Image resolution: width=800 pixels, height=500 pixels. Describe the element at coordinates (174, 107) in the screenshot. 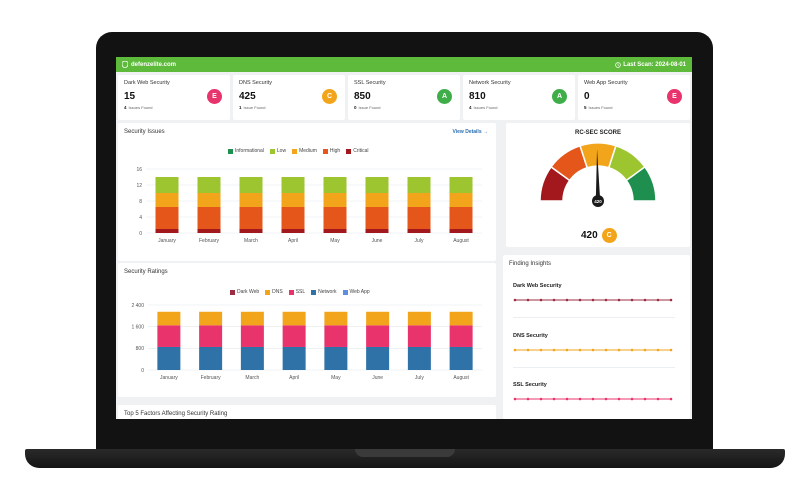

I see `card-subtitle: 4 Issues Found` at that location.